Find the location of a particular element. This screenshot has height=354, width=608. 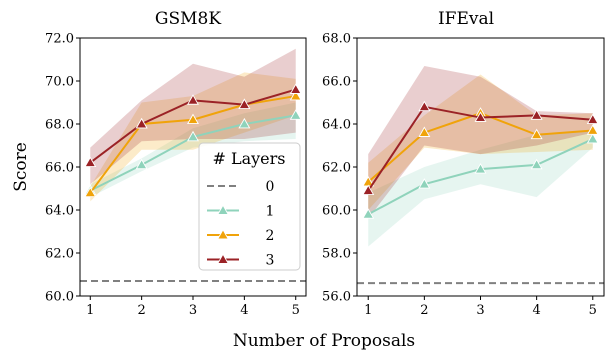

legend-label: 1 is located at coordinates (270, 212).